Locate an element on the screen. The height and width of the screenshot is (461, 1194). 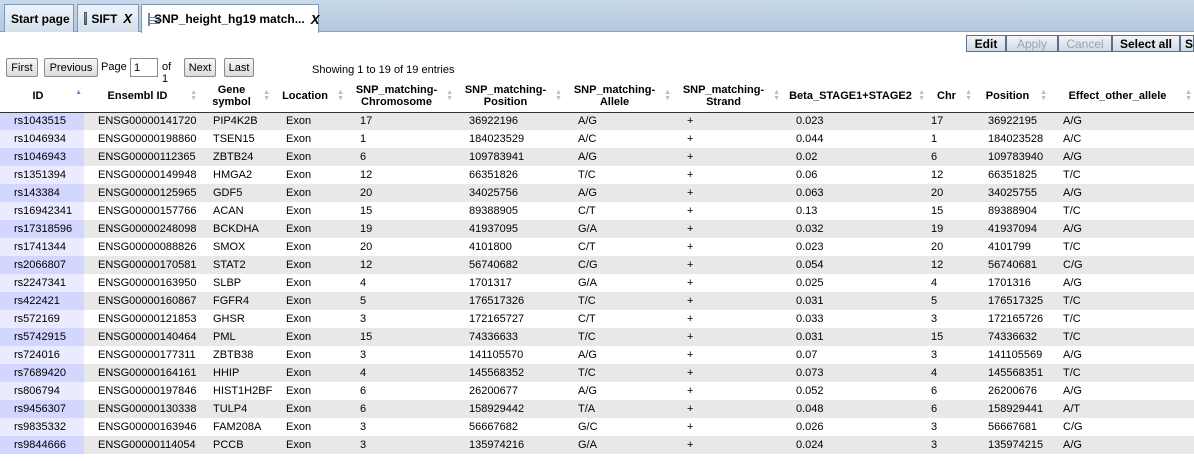
table-cell: rs422421 is located at coordinates (42, 301).